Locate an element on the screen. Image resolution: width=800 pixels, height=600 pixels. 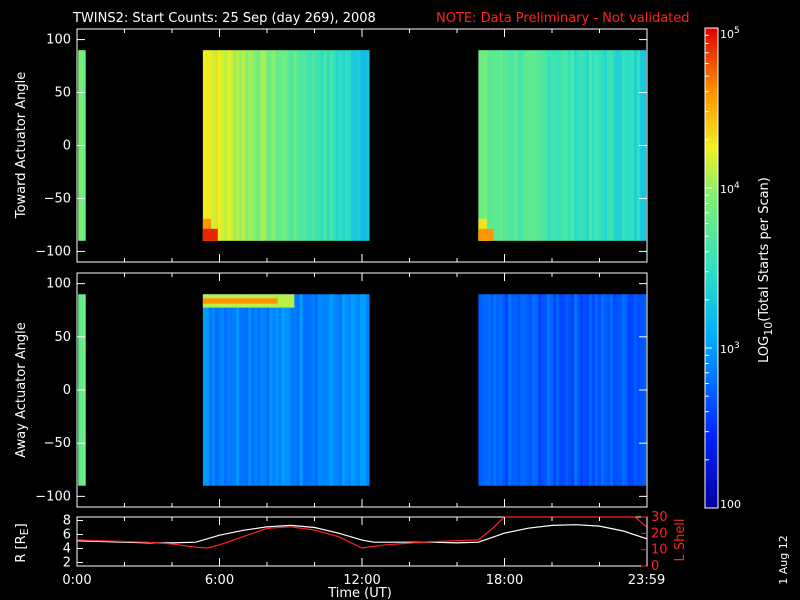
toward-ylabel: Toward Actuator Angle is located at coordinates (21, 145).